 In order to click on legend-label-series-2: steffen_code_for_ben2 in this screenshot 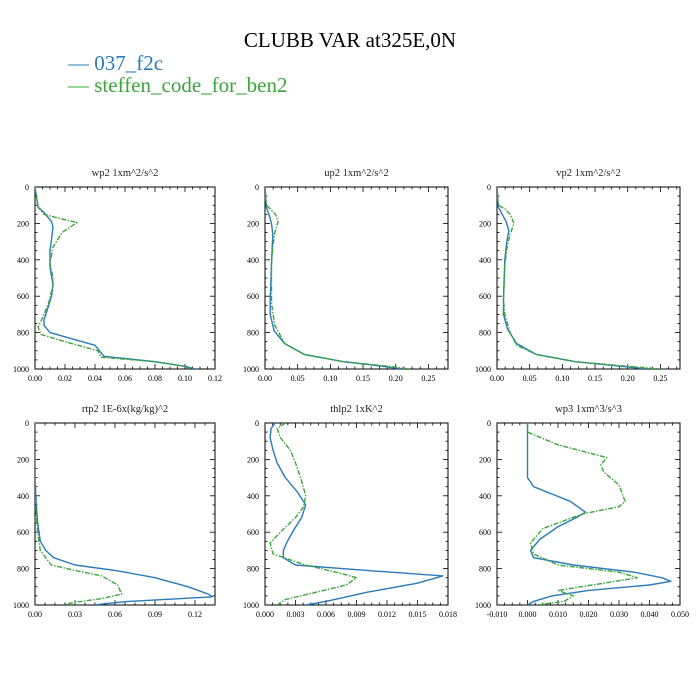, I will do `click(191, 85)`.